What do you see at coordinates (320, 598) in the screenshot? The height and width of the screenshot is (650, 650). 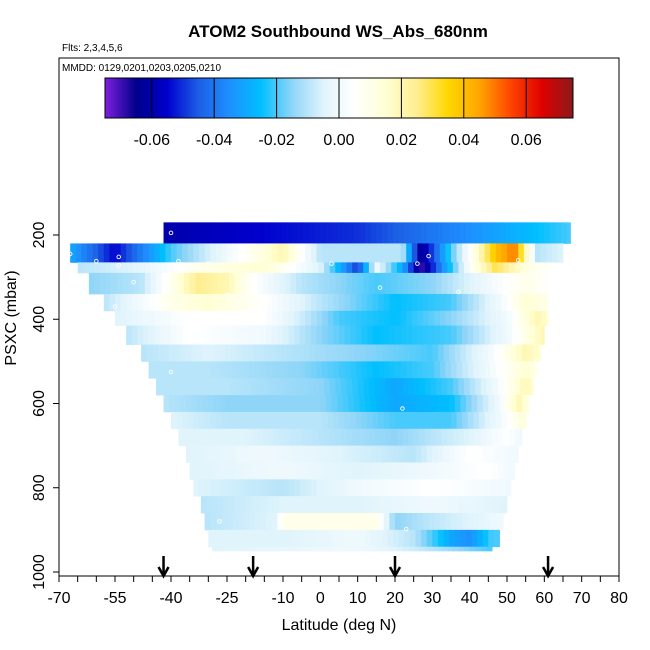 I see `x-tick-label: 0` at bounding box center [320, 598].